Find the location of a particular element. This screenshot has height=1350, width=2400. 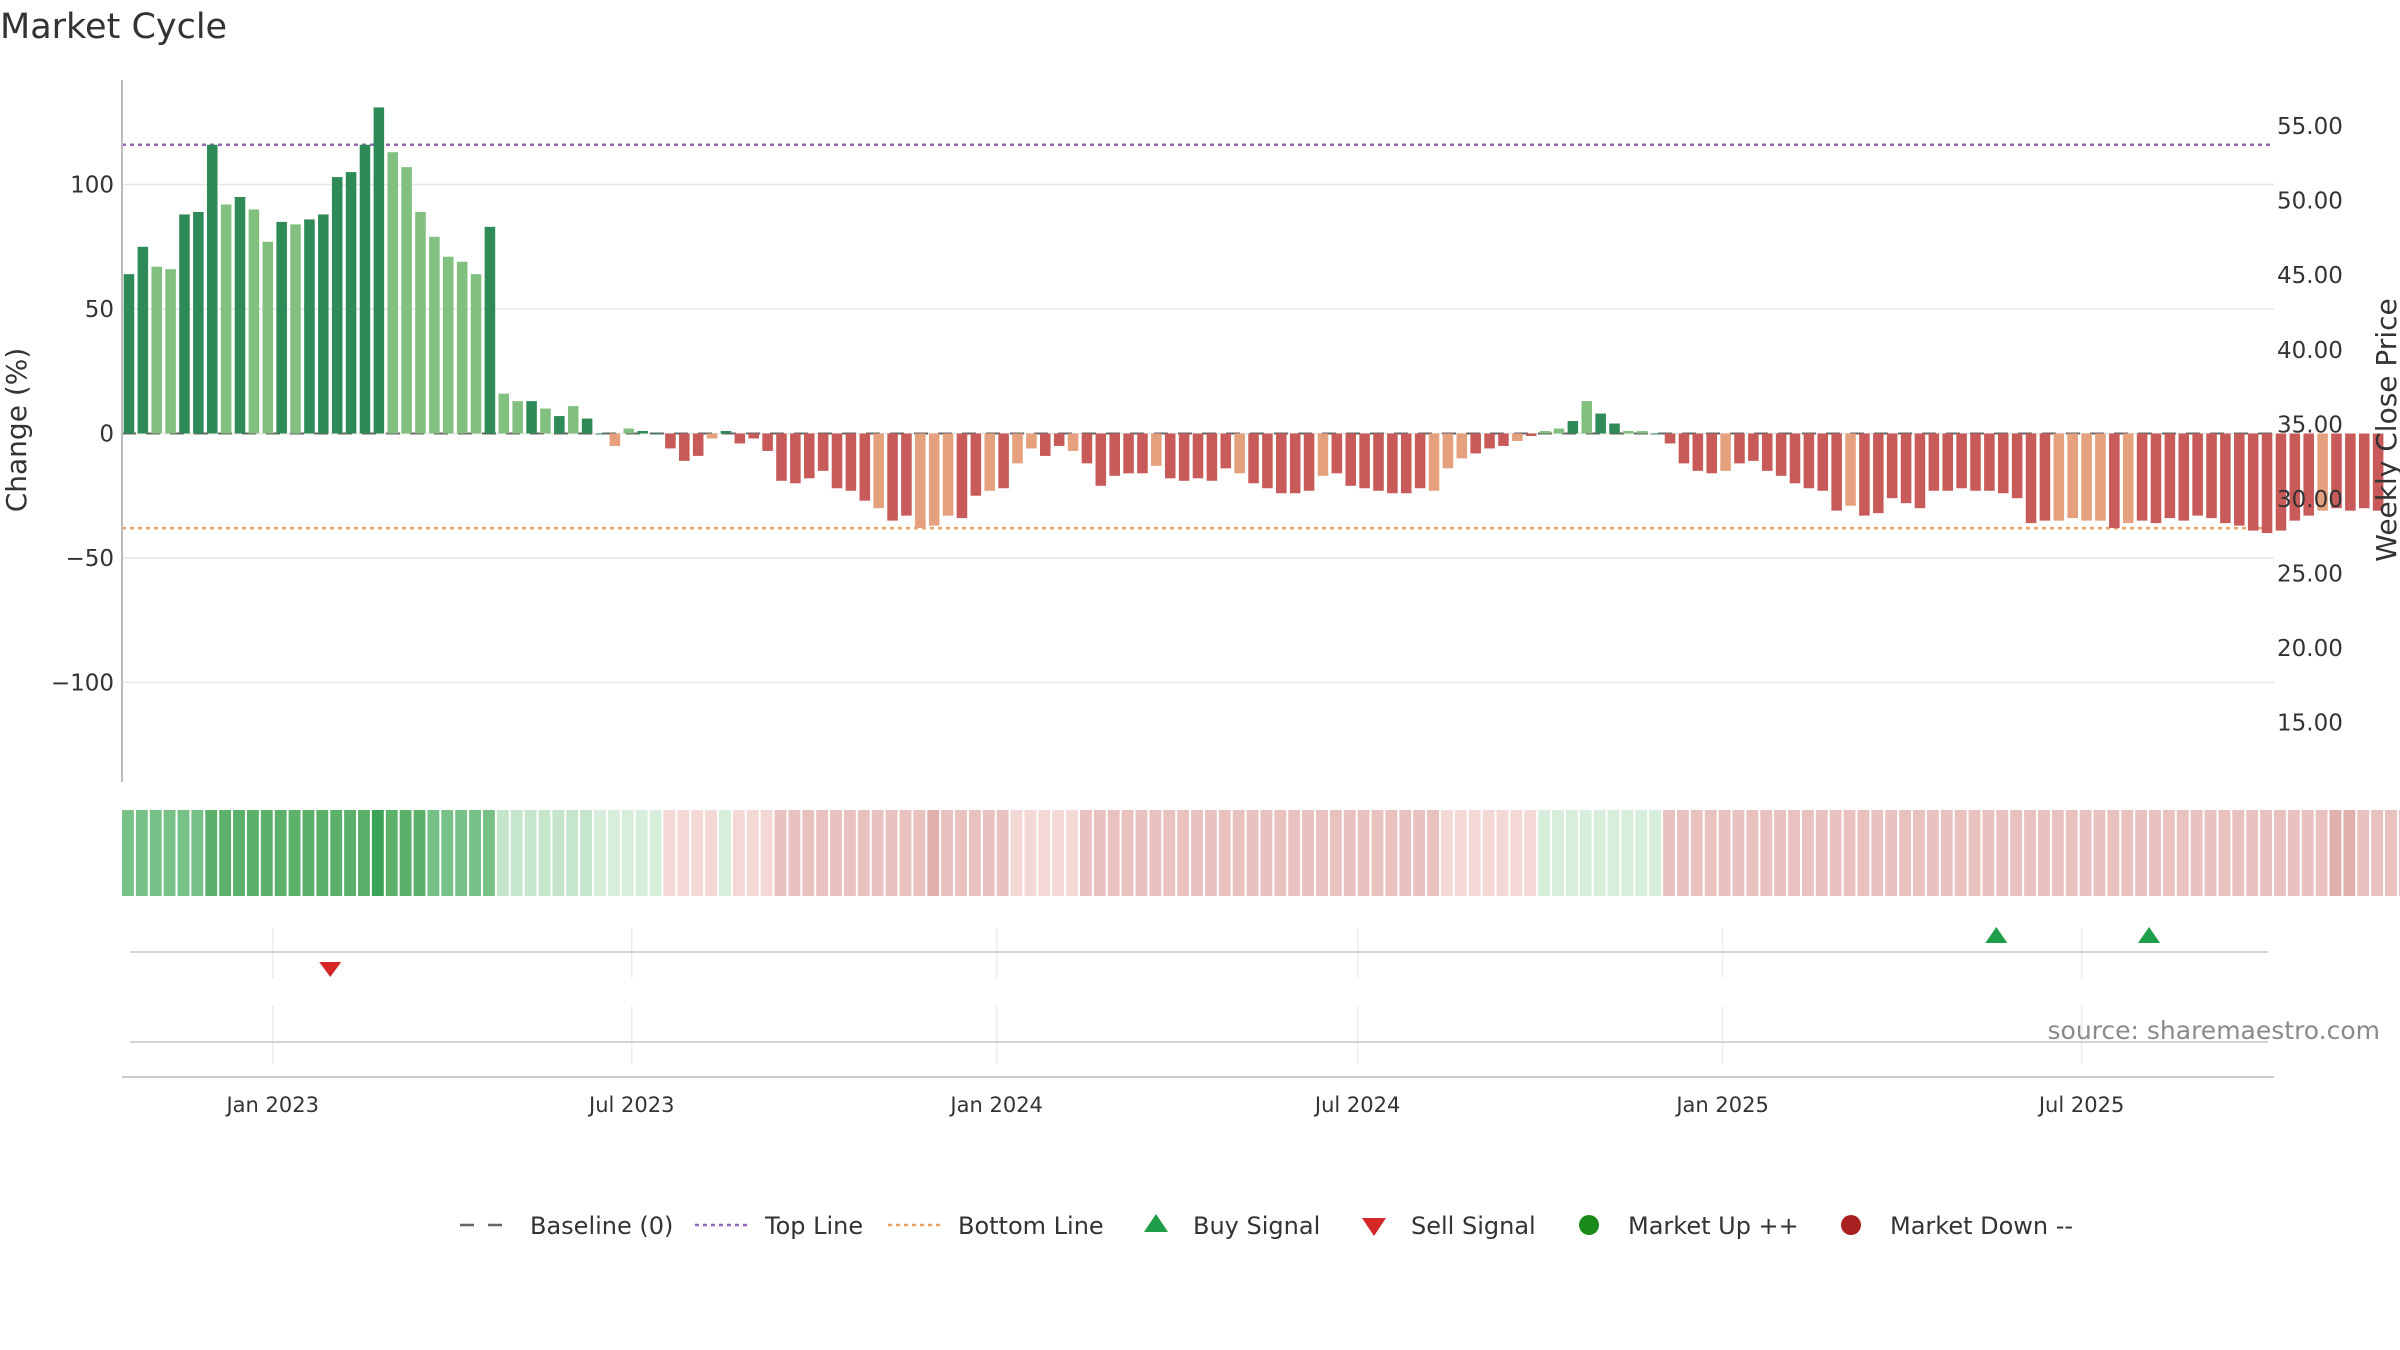

right-tick-label: 20.00 is located at coordinates (2310, 649).